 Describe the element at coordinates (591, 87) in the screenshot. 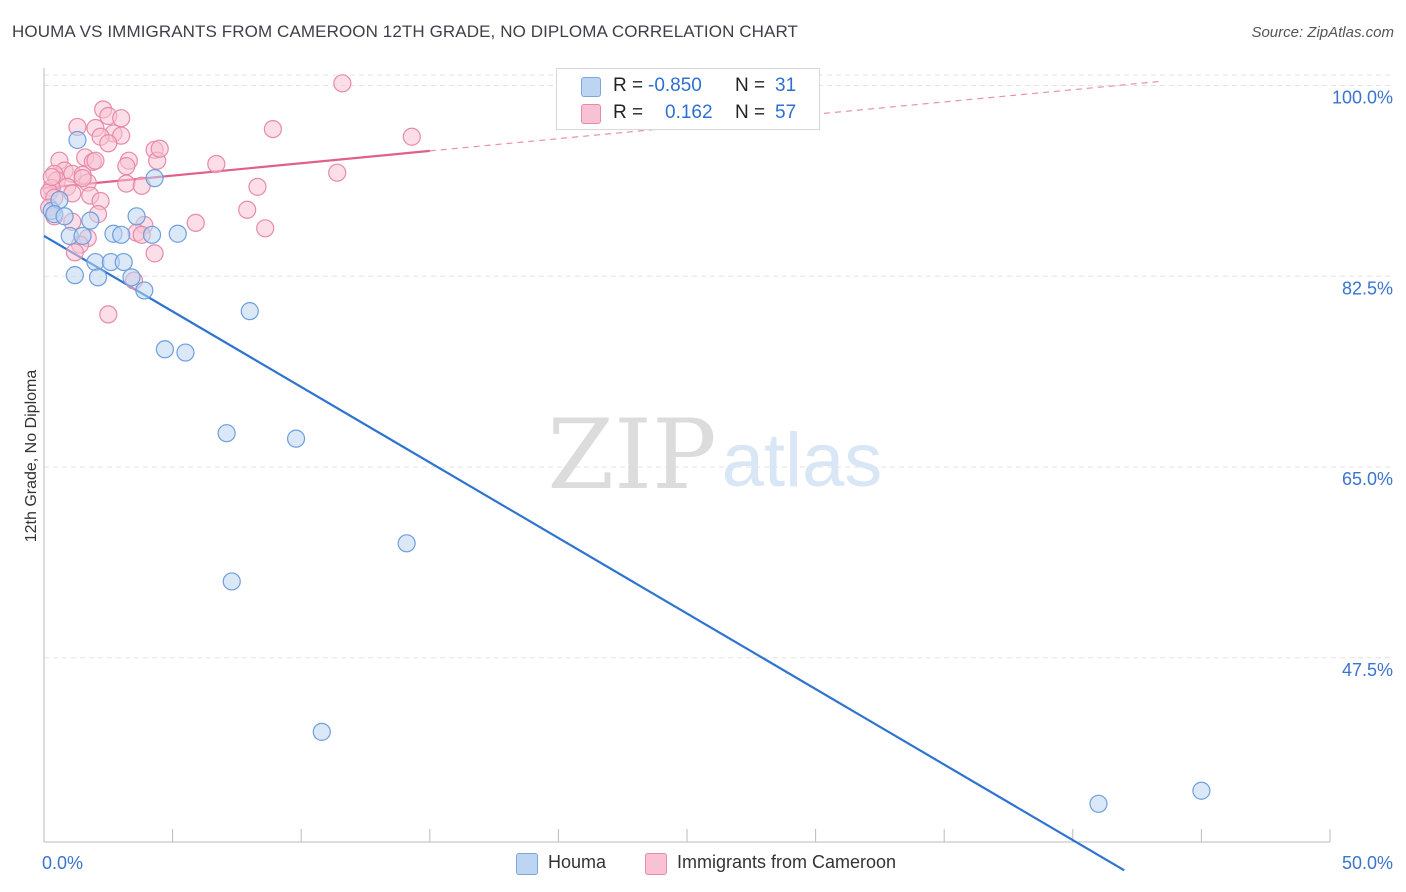

I see `legend-swatch-houma` at that location.